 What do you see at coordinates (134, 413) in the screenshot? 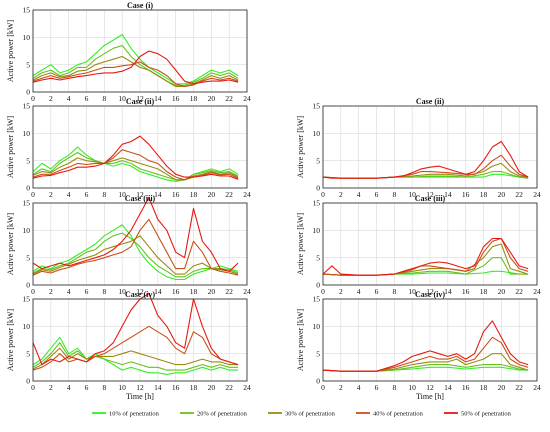
I see `legend-label: 10% of penetration` at bounding box center [134, 413].